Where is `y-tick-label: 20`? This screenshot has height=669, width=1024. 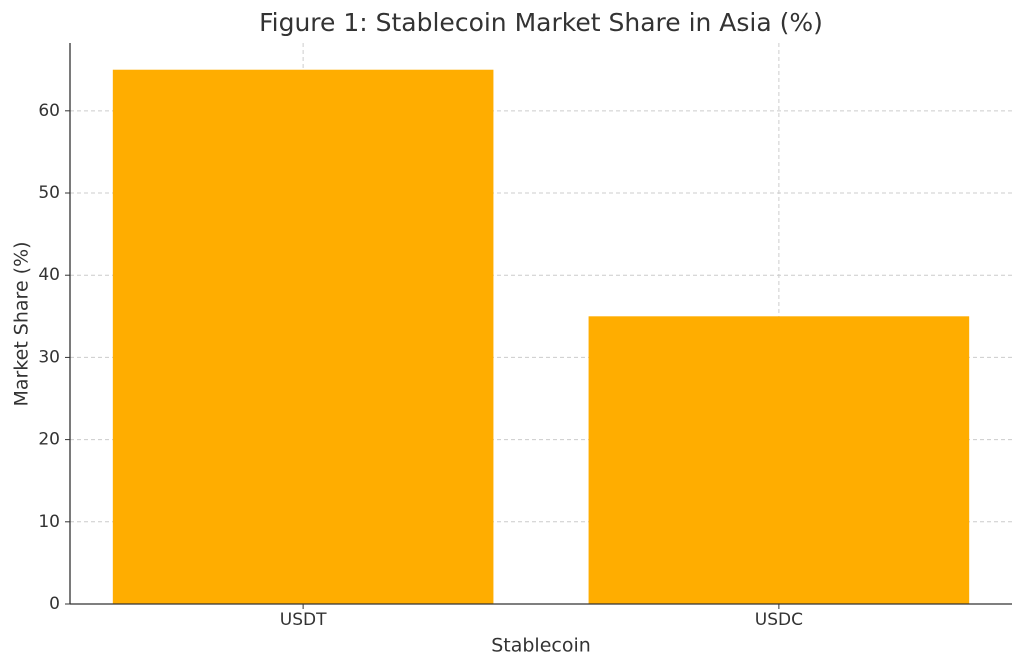
y-tick-label: 20 is located at coordinates (49, 440).